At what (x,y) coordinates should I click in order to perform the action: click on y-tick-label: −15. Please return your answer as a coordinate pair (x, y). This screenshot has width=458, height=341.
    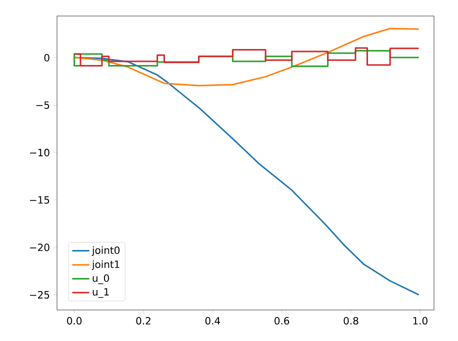
    Looking at the image, I should click on (40, 200).